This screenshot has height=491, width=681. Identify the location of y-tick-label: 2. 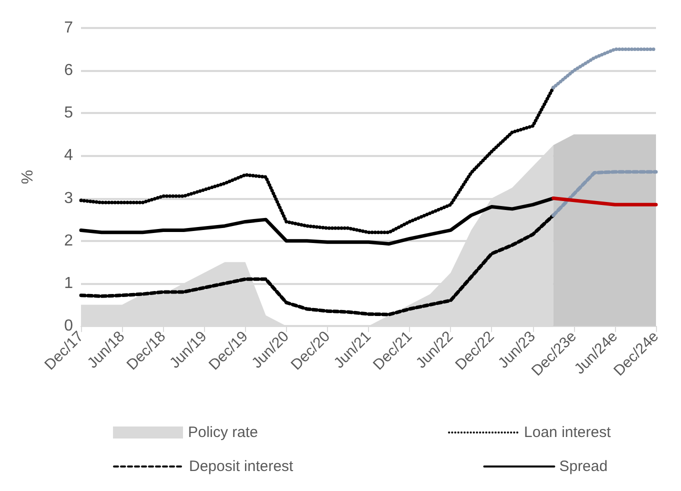
(69, 241).